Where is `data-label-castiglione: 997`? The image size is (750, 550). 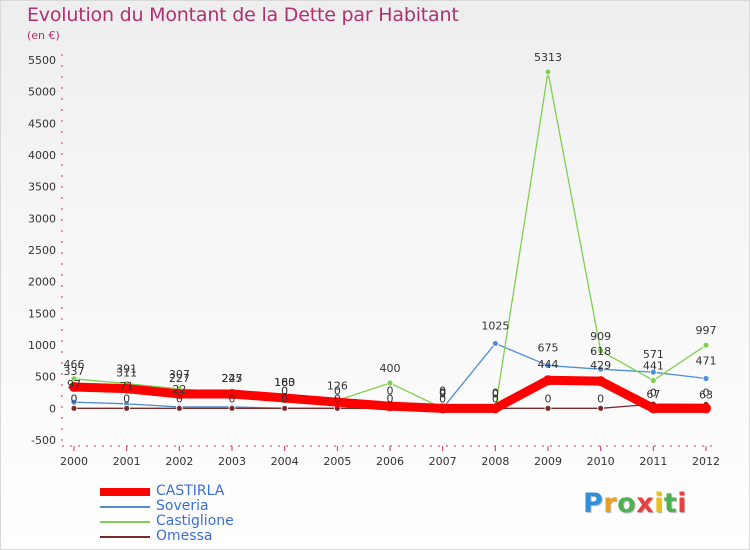 data-label-castiglione: 997 is located at coordinates (706, 330).